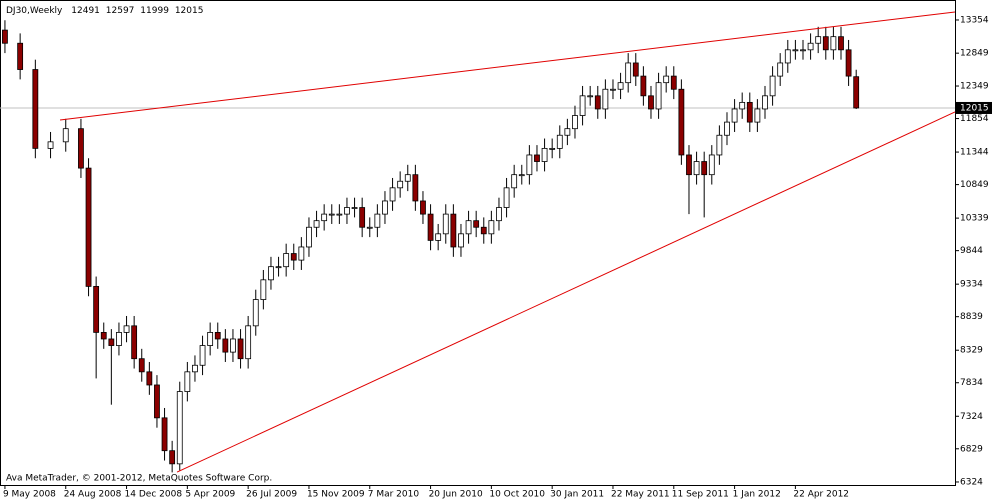  What do you see at coordinates (517, 495) in the screenshot?
I see `x-tick-label: 10 Oct 2010` at bounding box center [517, 495].